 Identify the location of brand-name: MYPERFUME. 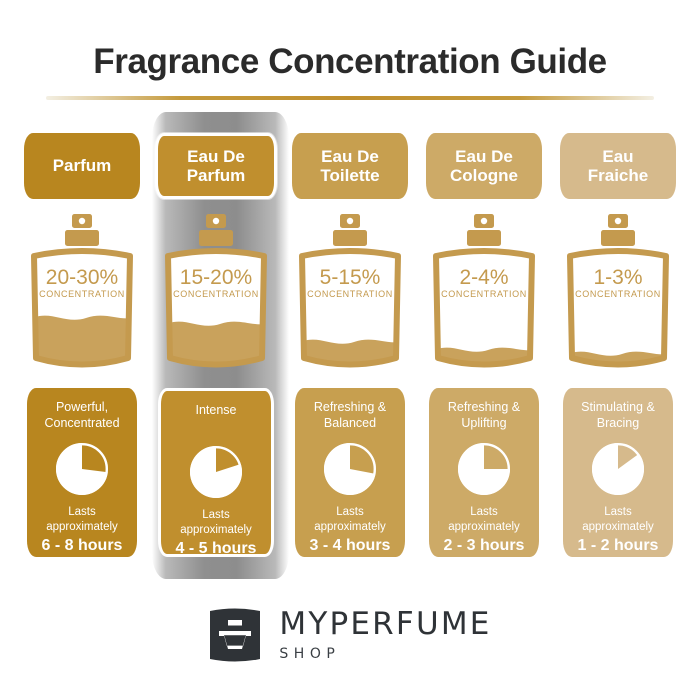
(385, 623).